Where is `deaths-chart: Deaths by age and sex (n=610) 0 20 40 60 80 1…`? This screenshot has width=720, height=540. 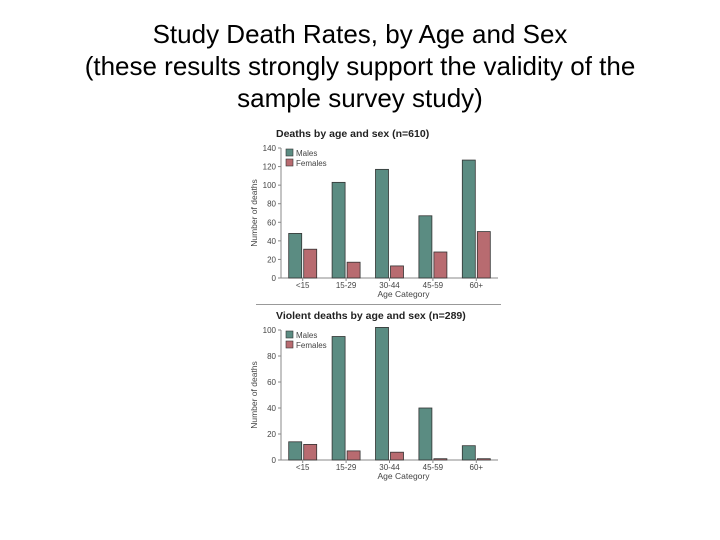
deaths-chart: Deaths by age and sex (n=610) 0 20 40 60 80 1… is located at coordinates (375, 214).